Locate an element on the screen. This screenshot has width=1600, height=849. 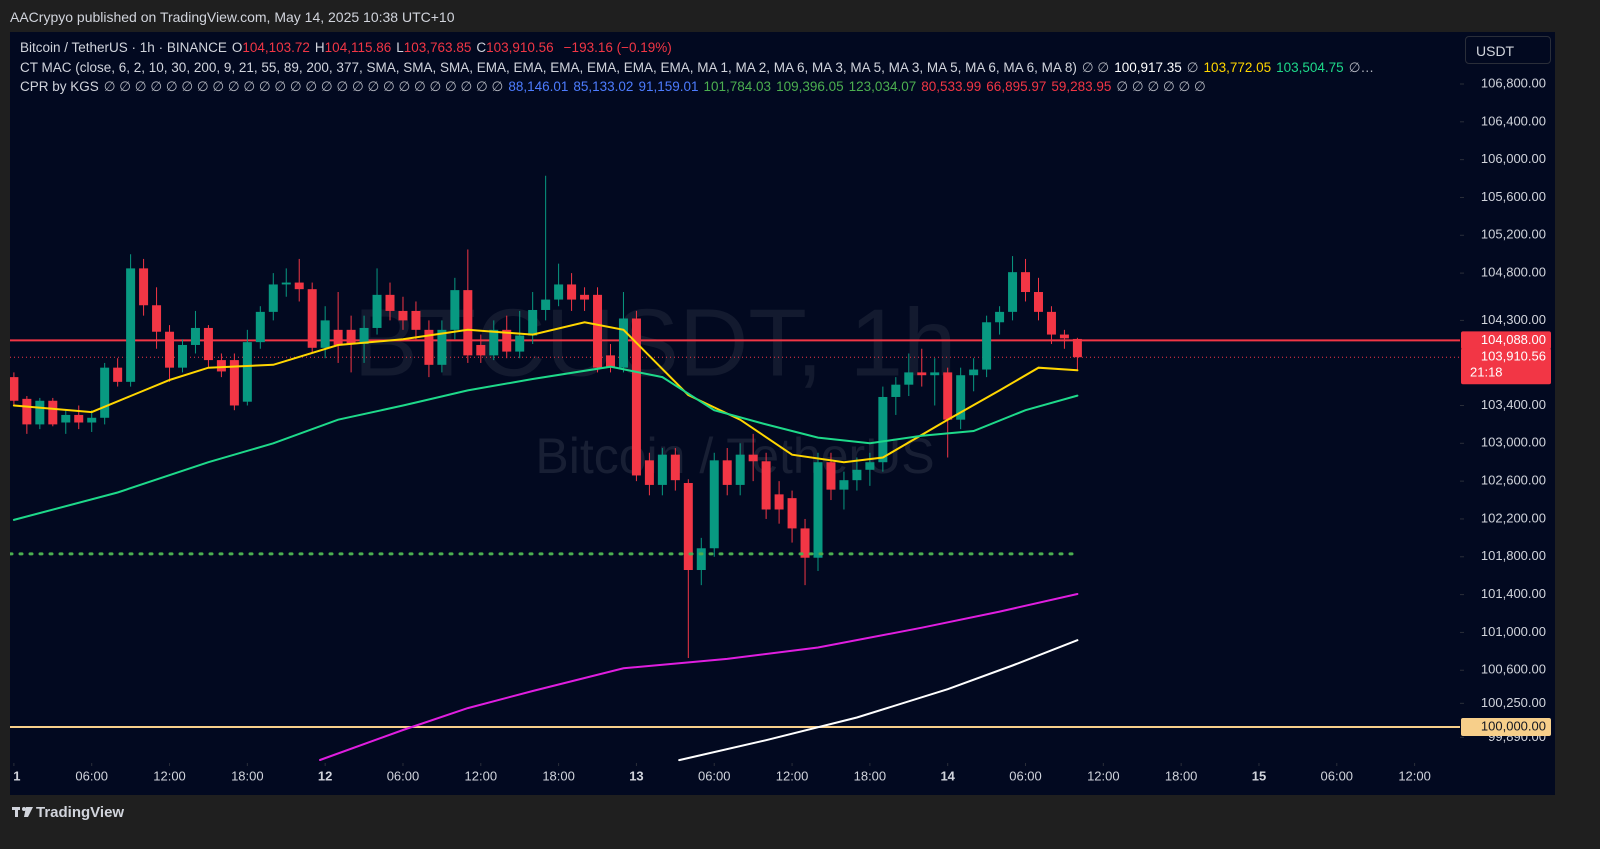
indicator-value: 88,146.01 is located at coordinates (538, 86).